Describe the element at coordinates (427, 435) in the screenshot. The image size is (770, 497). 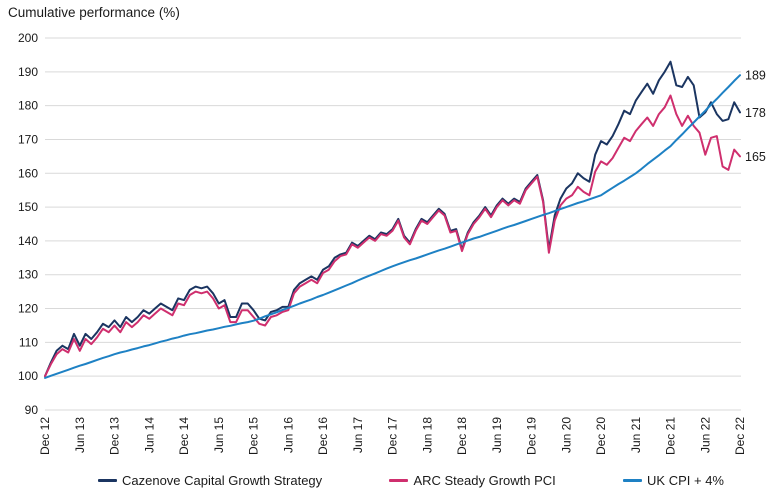
I see `x-tick-label-jun-18: Jun 18` at that location.